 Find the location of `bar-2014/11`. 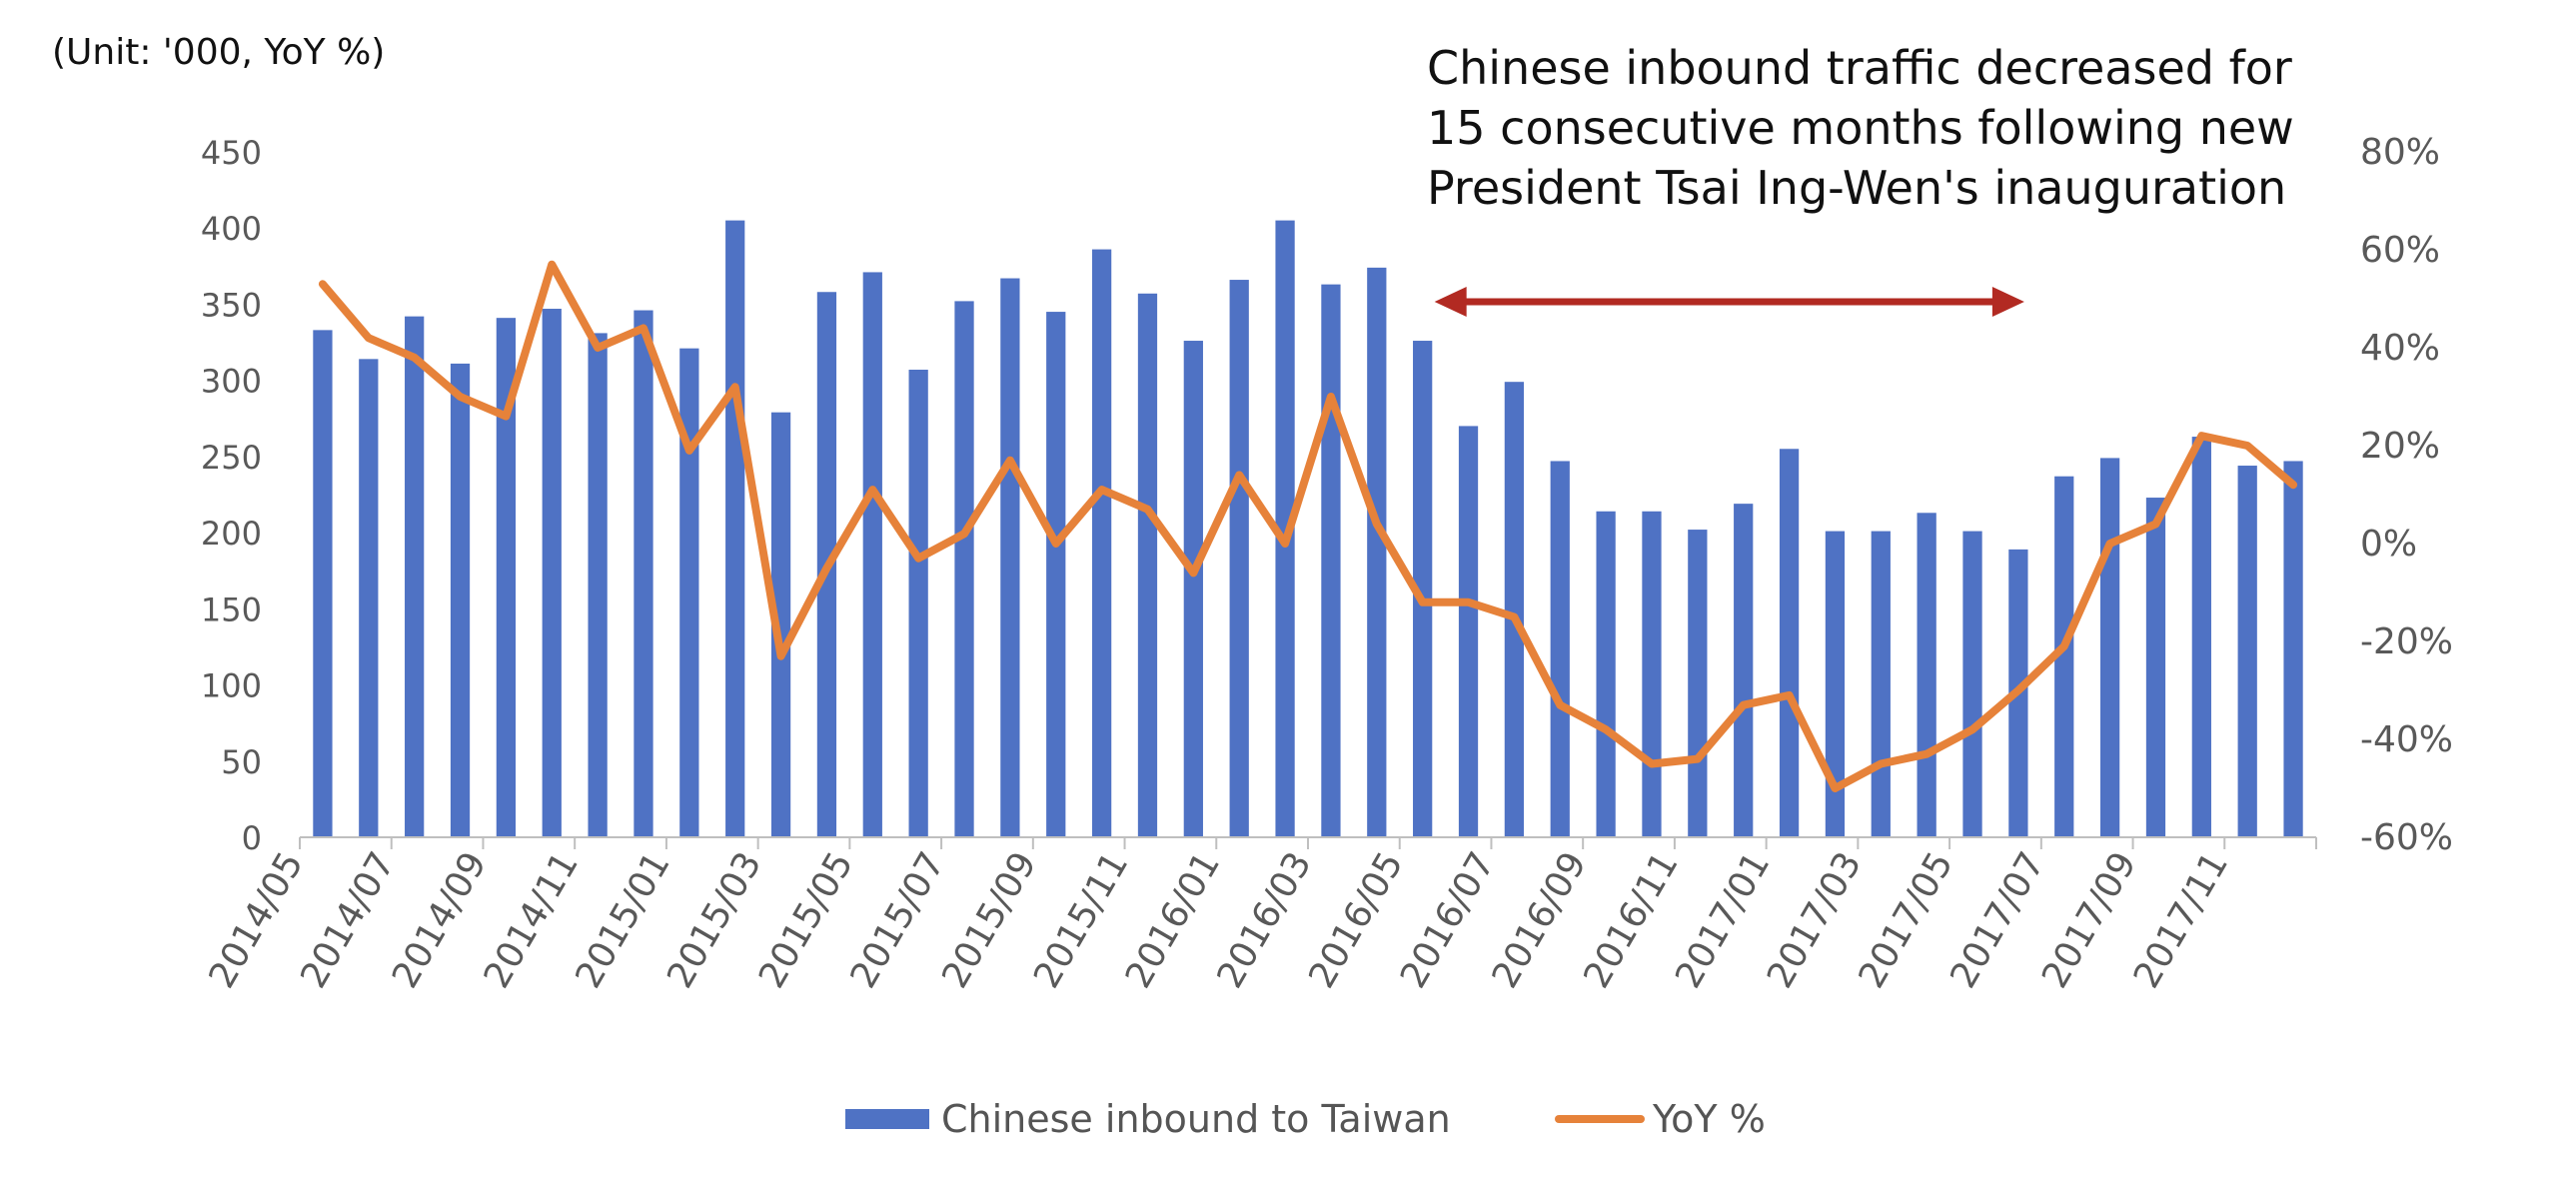

bar-2014/11 is located at coordinates (598, 585).